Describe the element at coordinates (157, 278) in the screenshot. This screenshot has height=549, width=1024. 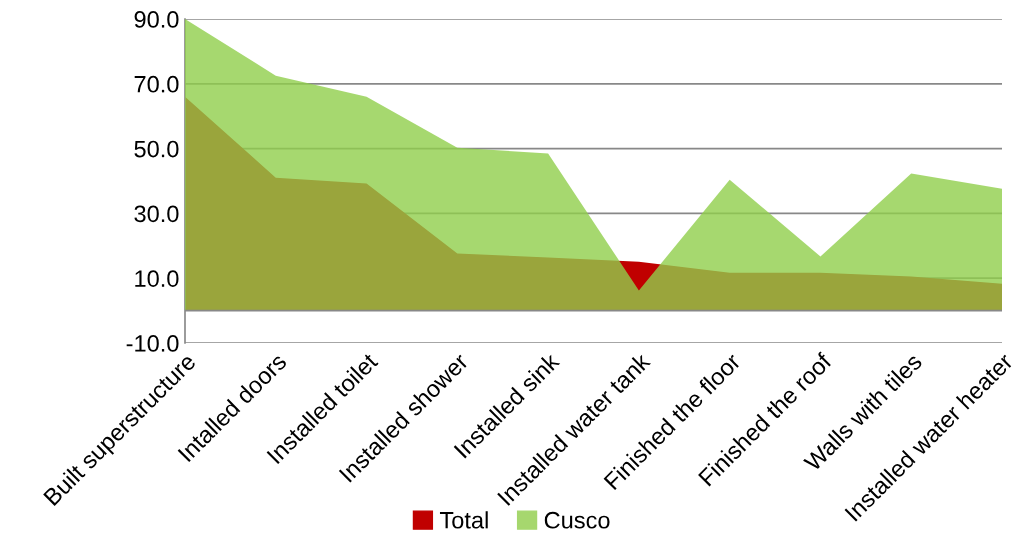
I see `y-tick-label: 10.0` at that location.